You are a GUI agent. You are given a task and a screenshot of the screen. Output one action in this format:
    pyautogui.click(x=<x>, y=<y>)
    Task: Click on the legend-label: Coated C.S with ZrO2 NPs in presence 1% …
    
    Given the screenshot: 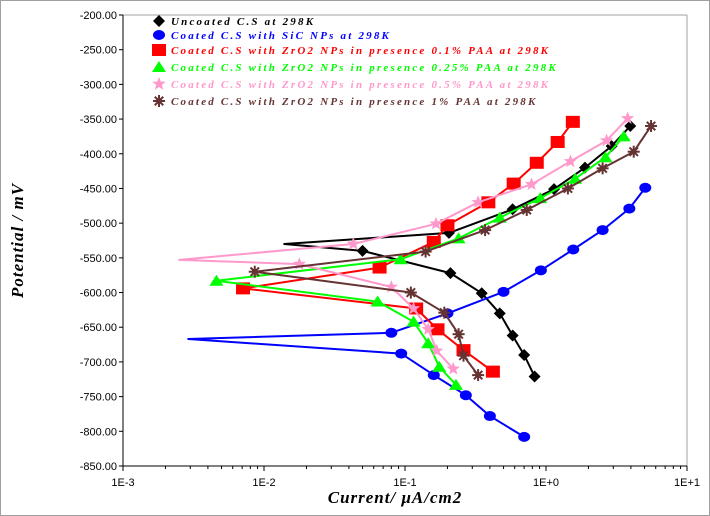 What is the action you would take?
    pyautogui.click(x=354, y=102)
    